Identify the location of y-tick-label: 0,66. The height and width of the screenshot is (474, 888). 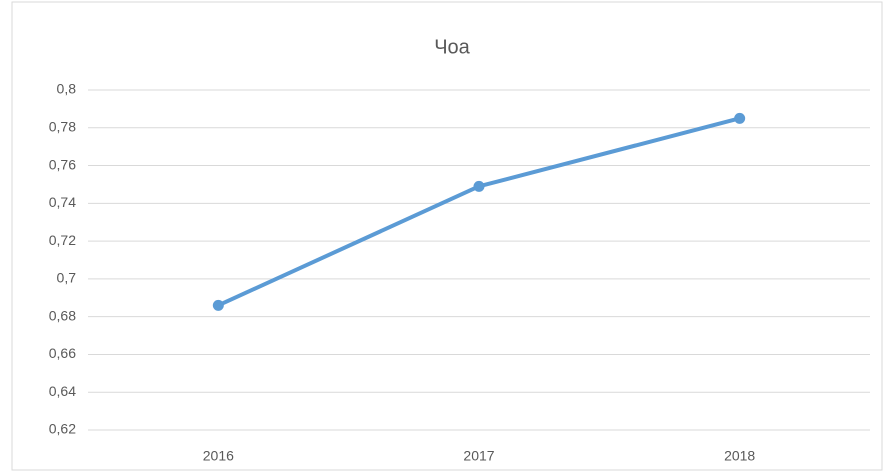
(62, 353).